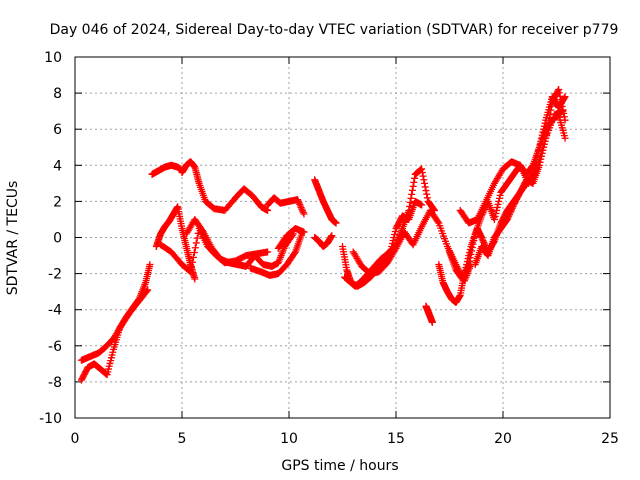 This screenshot has width=640, height=480. I want to click on y-tick-label: 4, so click(57, 166).